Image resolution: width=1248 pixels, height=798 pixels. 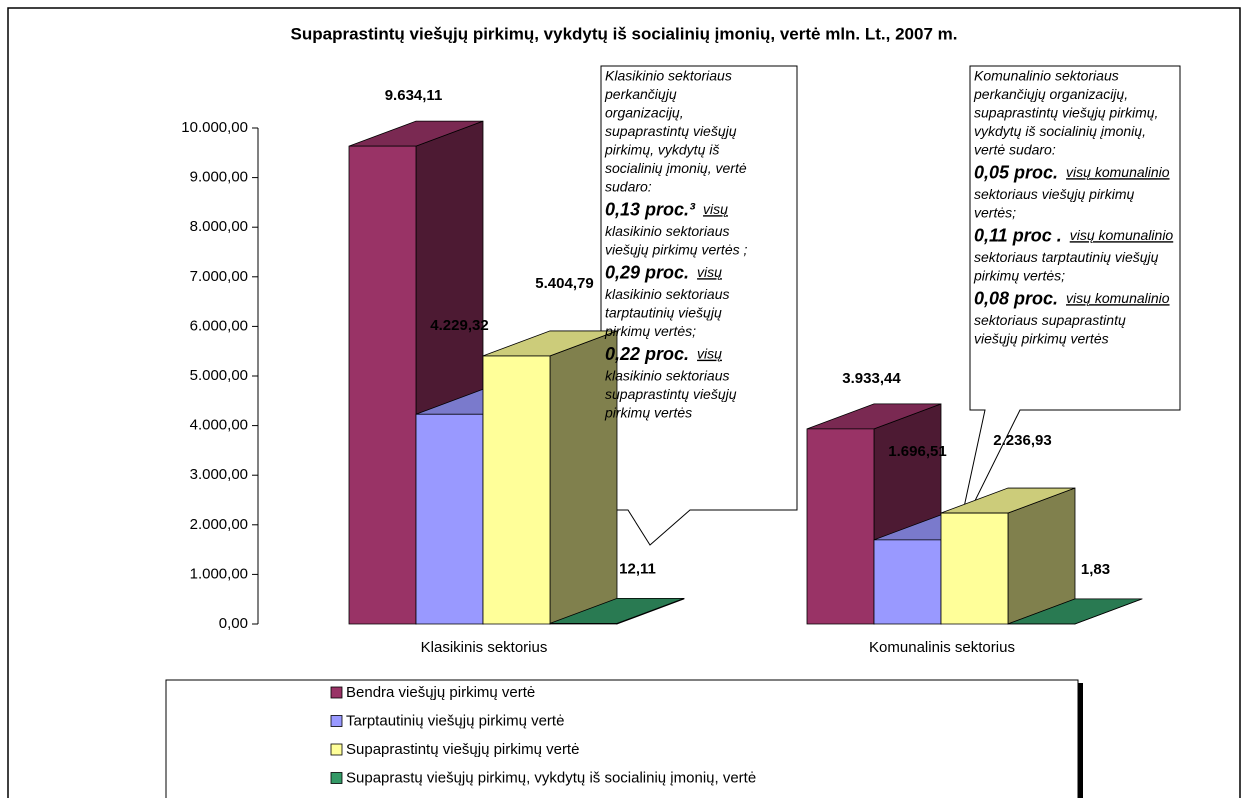 What do you see at coordinates (459, 325) in the screenshot?
I see `value-label: 4.229,32` at bounding box center [459, 325].